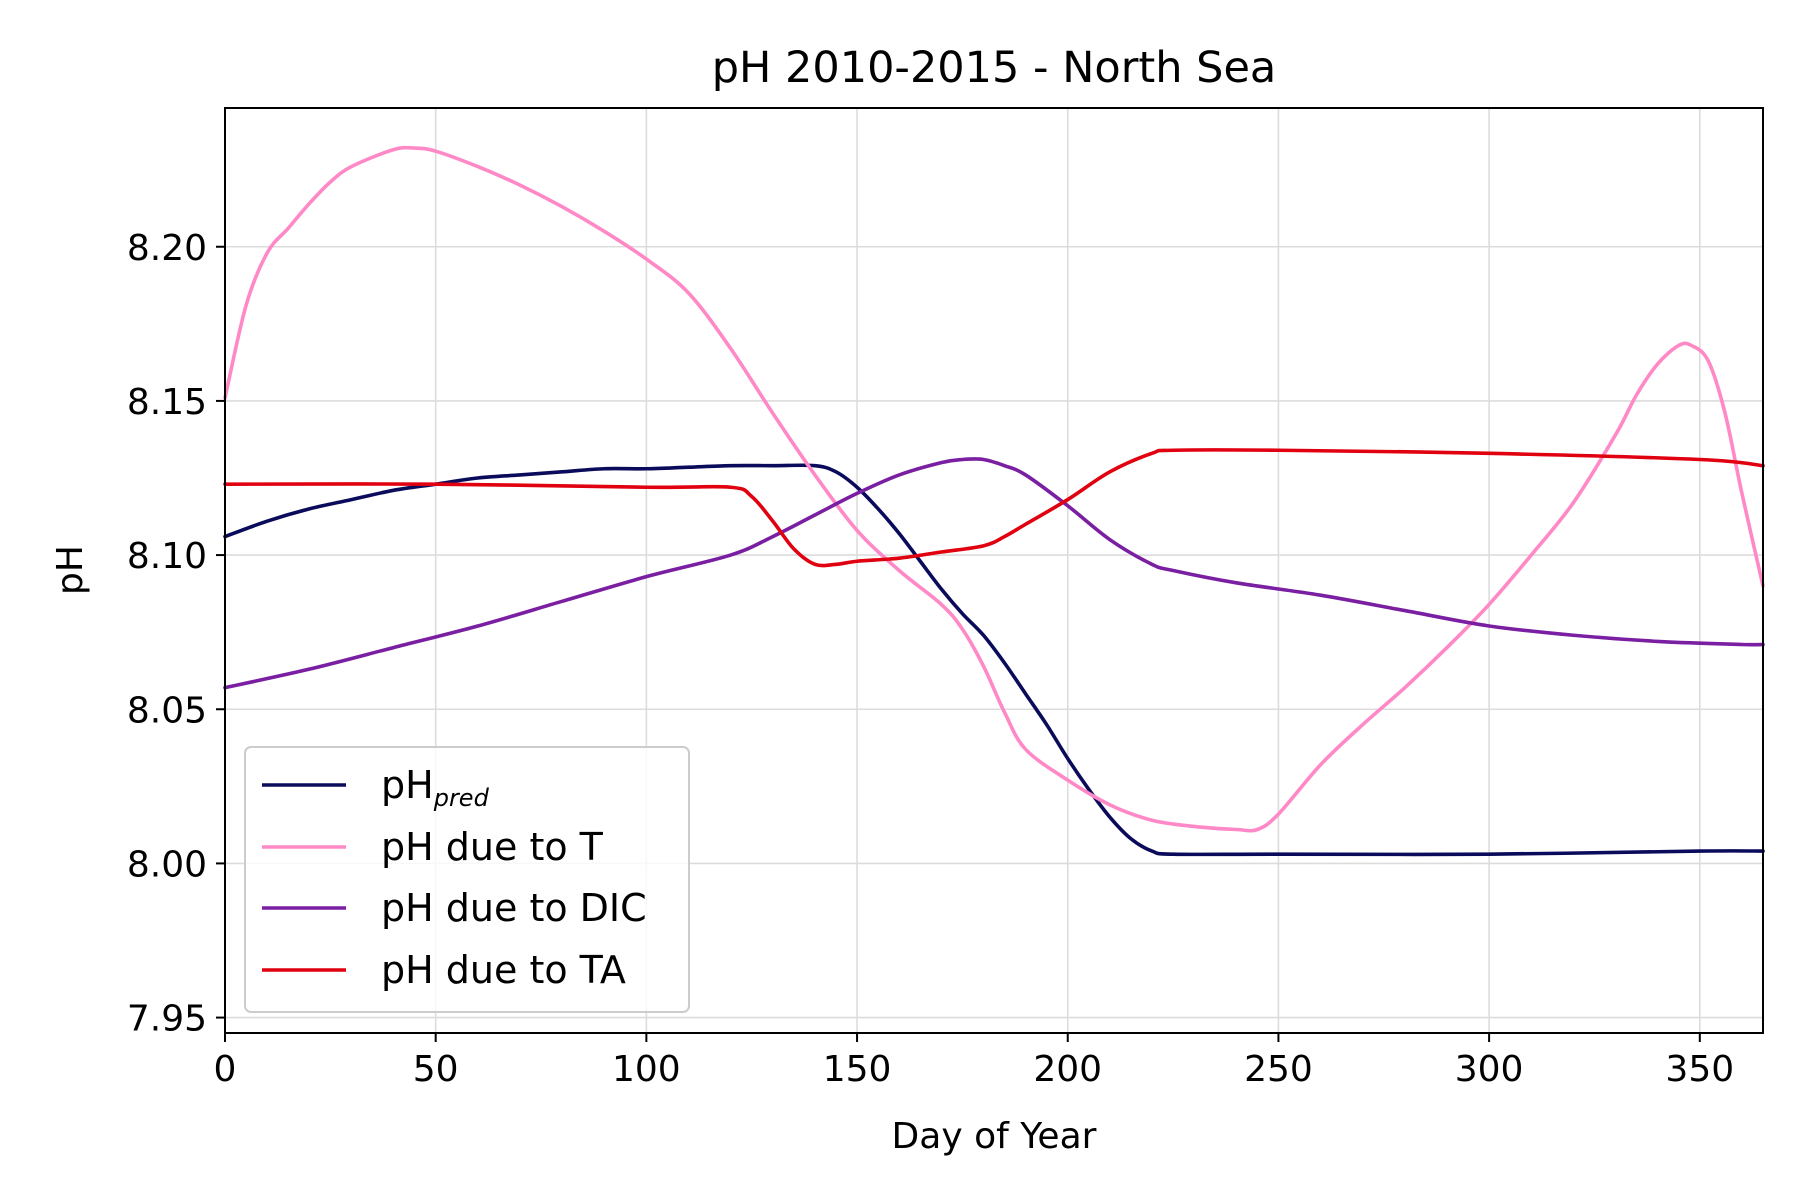 This screenshot has height=1200, width=1800. What do you see at coordinates (994, 68) in the screenshot?
I see `chart-title: pH 2010-2015 - North Sea` at bounding box center [994, 68].